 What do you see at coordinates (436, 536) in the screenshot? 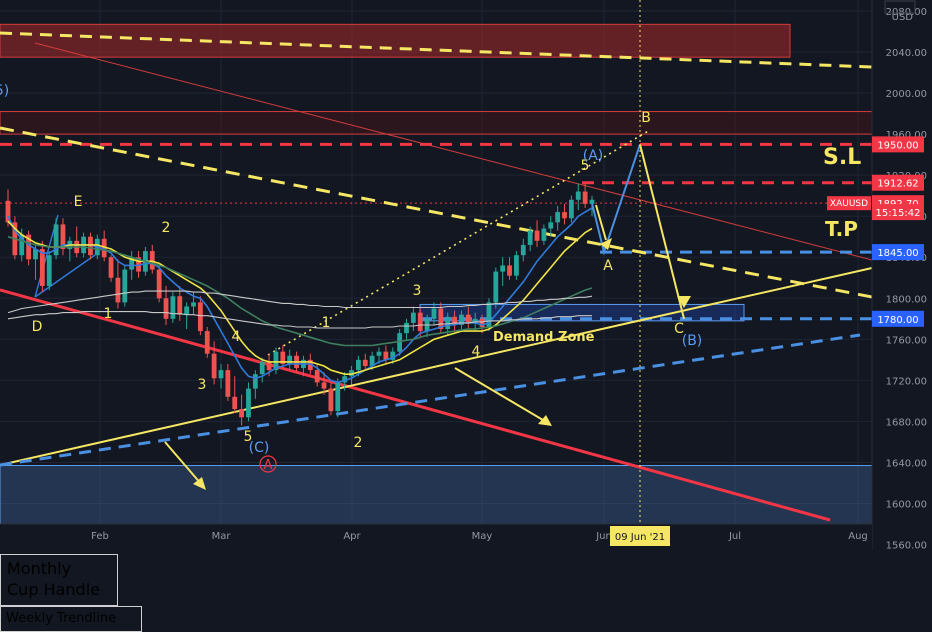
I see `time-axis: Feb Mar Apr May Jun Jul Aug 09 Jun '21` at bounding box center [436, 536].